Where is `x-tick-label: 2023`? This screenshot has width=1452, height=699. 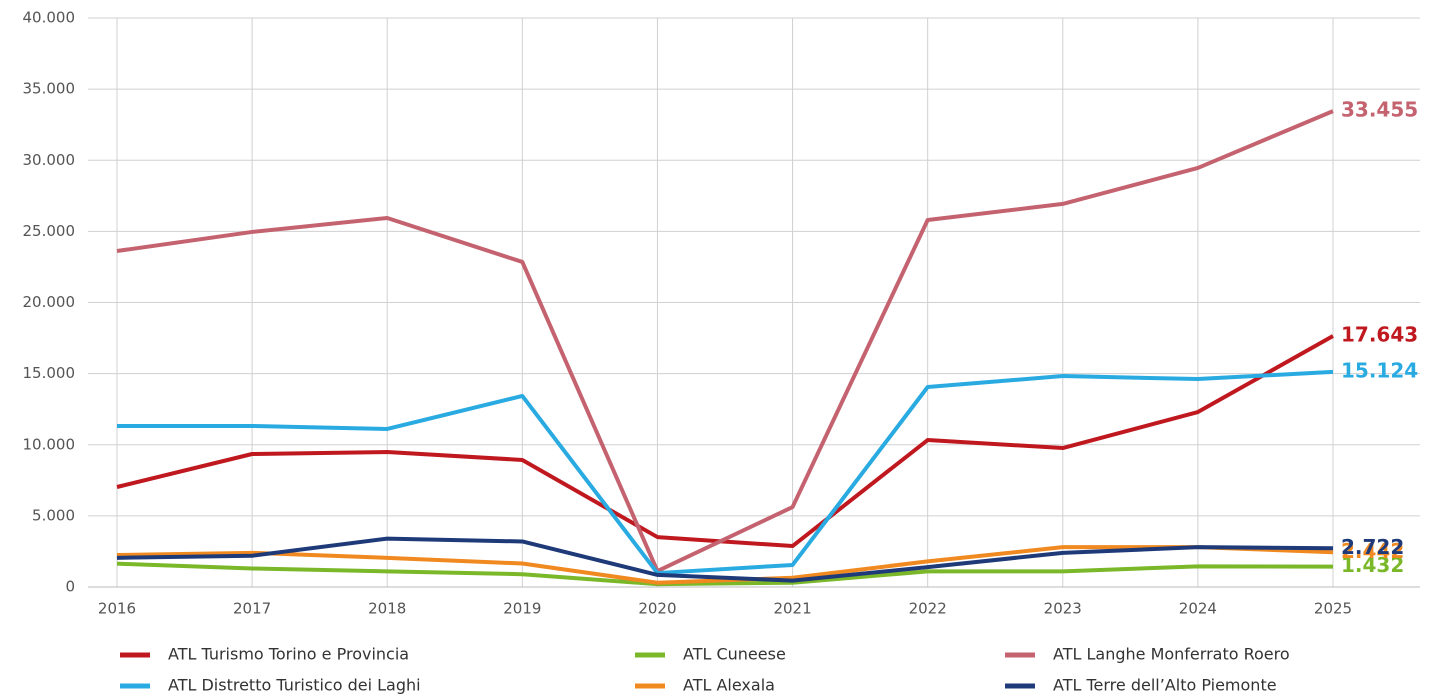 x-tick-label: 2023 is located at coordinates (1063, 609).